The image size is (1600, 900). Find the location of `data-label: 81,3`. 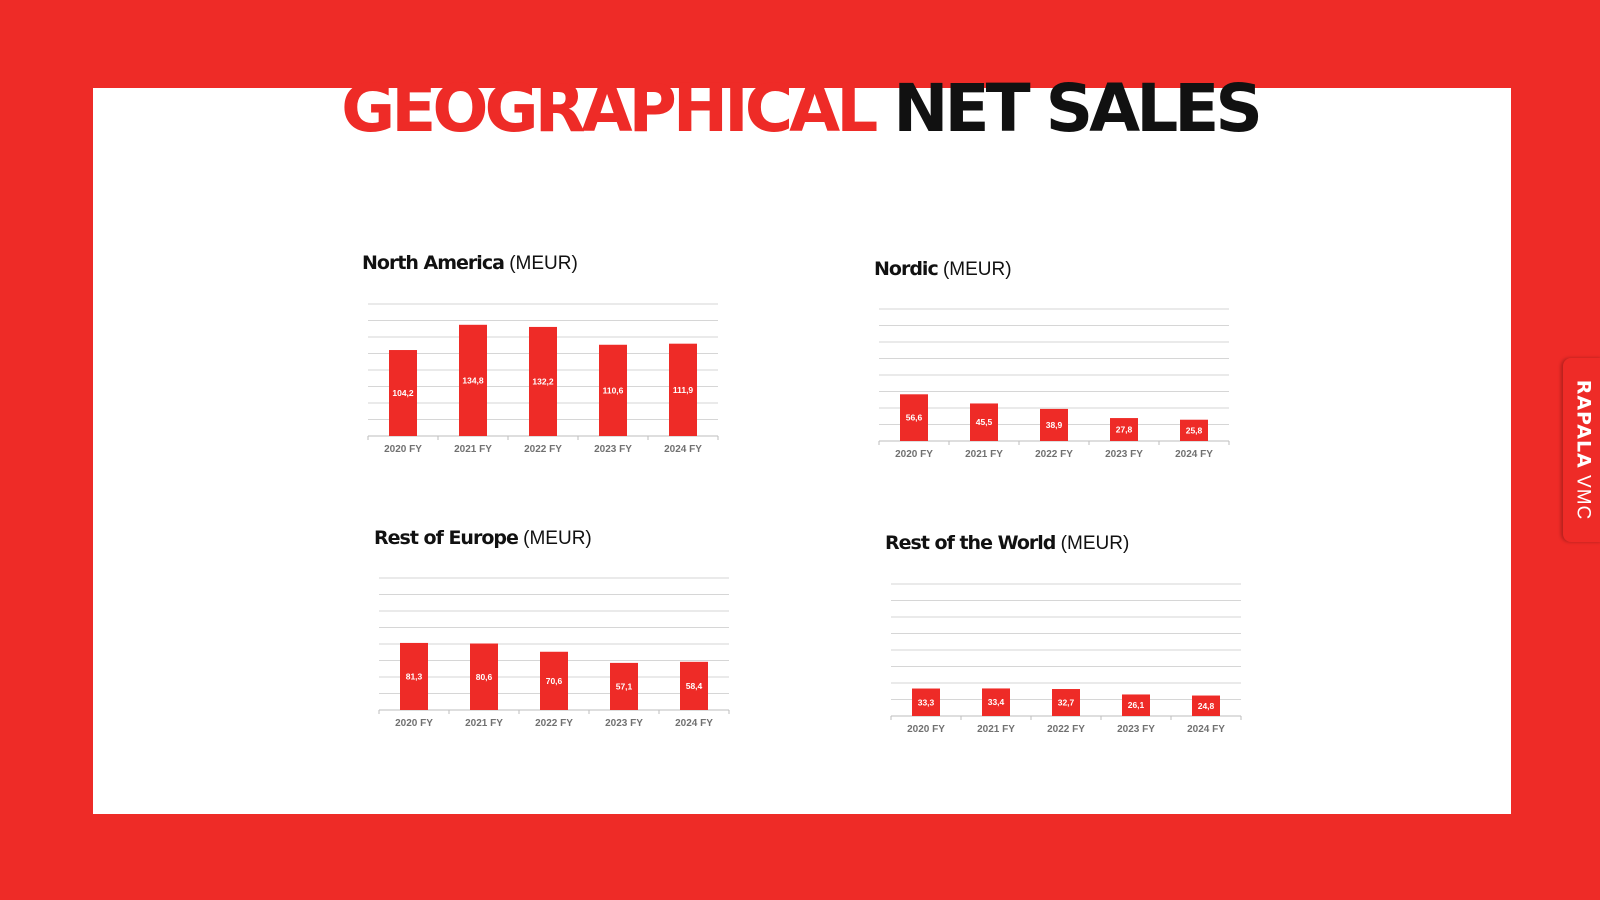

data-label: 81,3 is located at coordinates (414, 676).